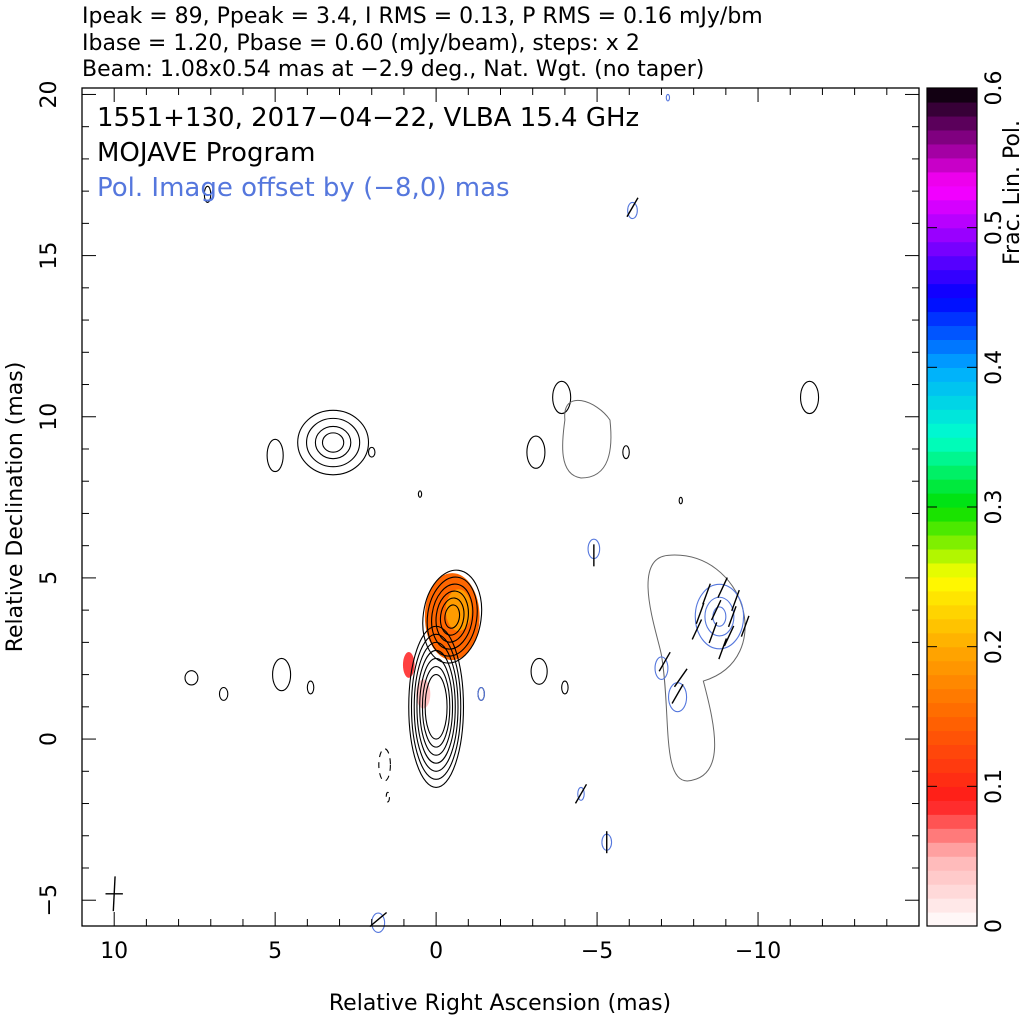  What do you see at coordinates (49, 578) in the screenshot?
I see `y-tick-label: 5` at bounding box center [49, 578].